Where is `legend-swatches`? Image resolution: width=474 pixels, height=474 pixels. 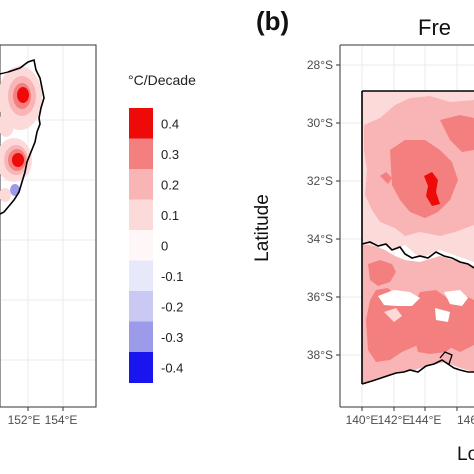 legend-swatches is located at coordinates (141, 245).